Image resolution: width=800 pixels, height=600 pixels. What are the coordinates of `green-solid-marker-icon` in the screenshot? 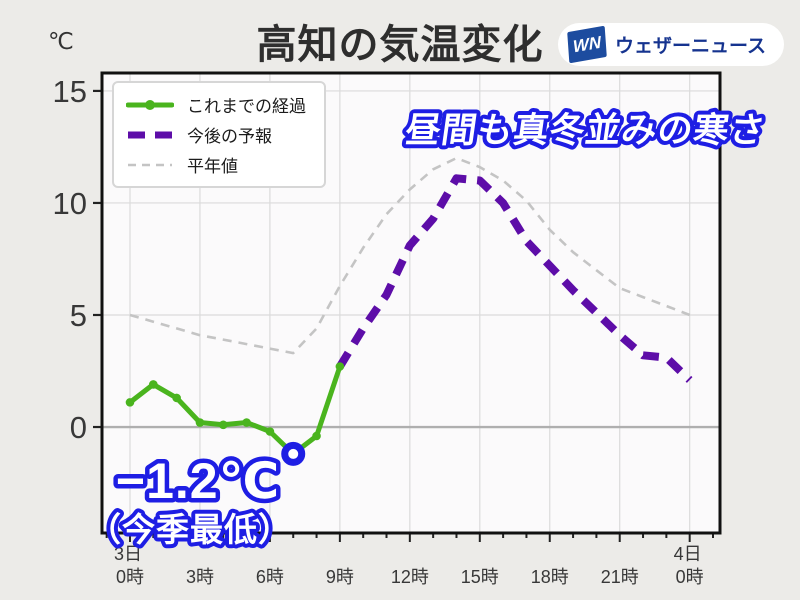 It's located at (150, 104).